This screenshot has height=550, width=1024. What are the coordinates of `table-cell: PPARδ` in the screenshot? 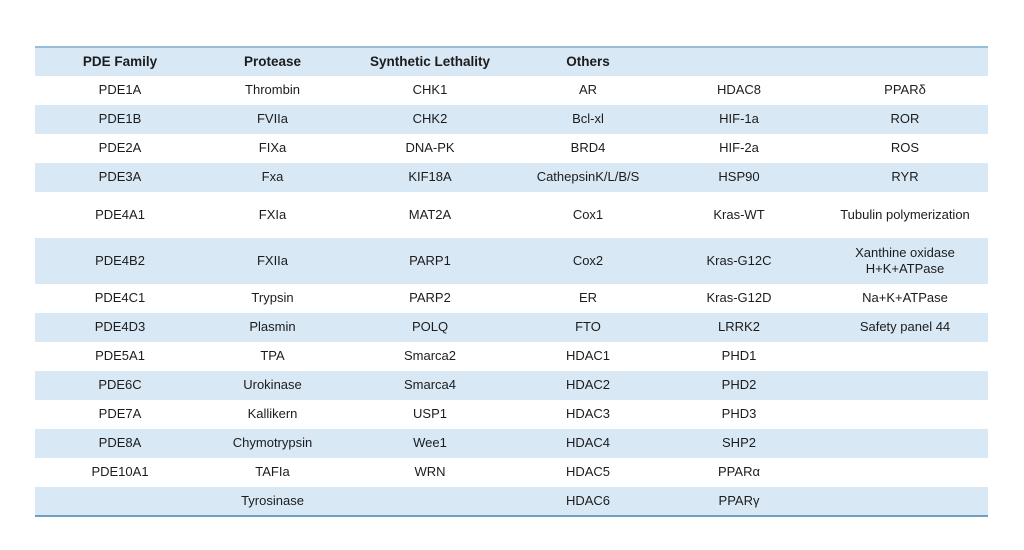 It's located at (905, 90).